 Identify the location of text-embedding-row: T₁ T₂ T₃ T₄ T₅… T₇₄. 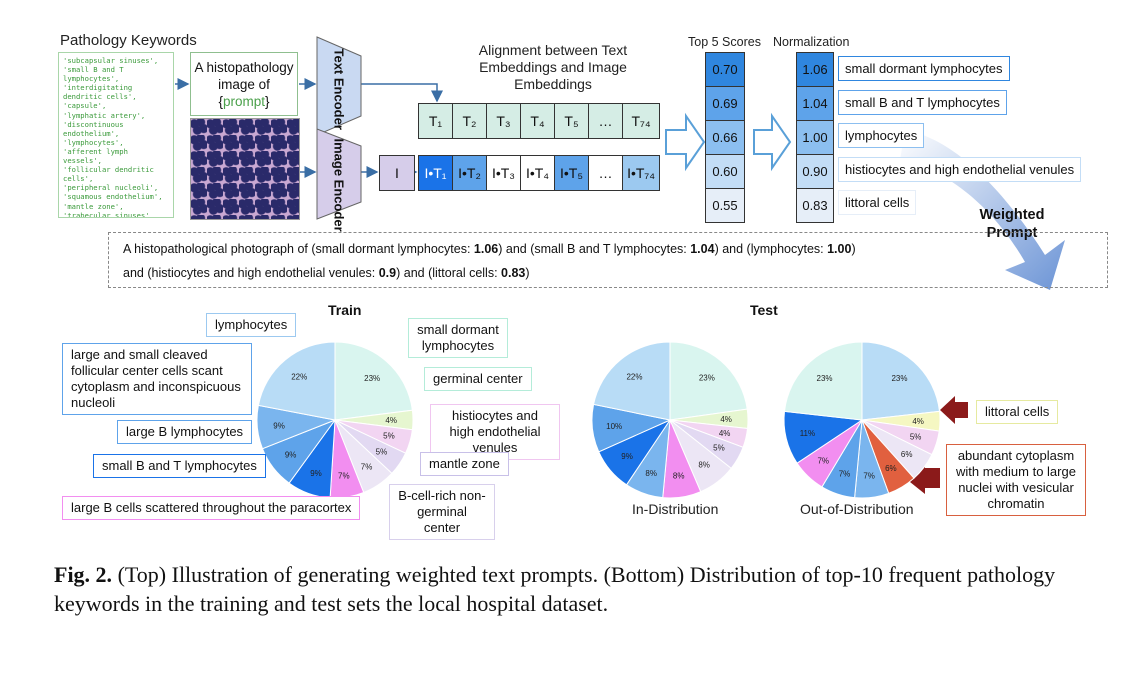
(539, 121).